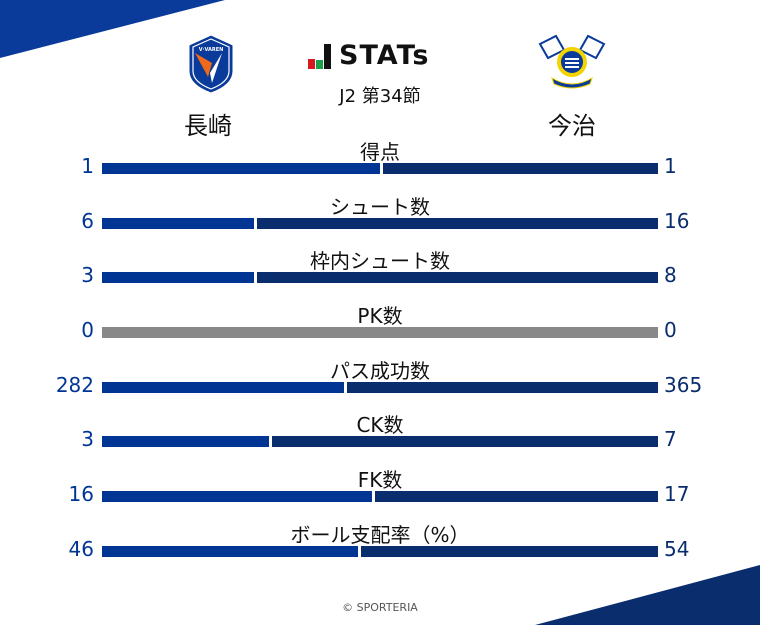  I want to click on stat-row: シュート数 6 16, so click(380, 218).